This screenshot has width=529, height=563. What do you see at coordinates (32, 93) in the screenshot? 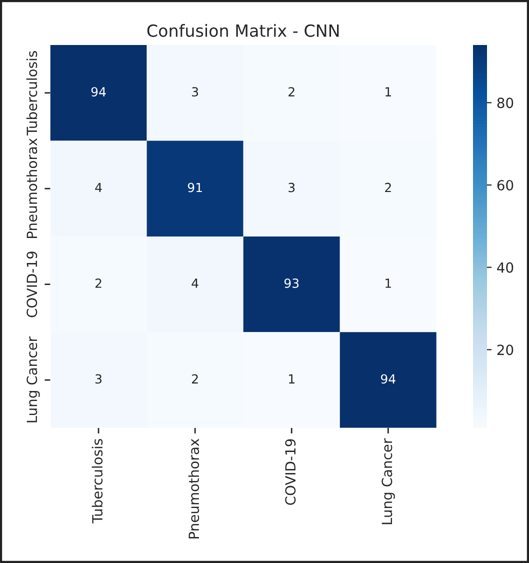
I see `y-tick-label: Tuberculosis` at bounding box center [32, 93].